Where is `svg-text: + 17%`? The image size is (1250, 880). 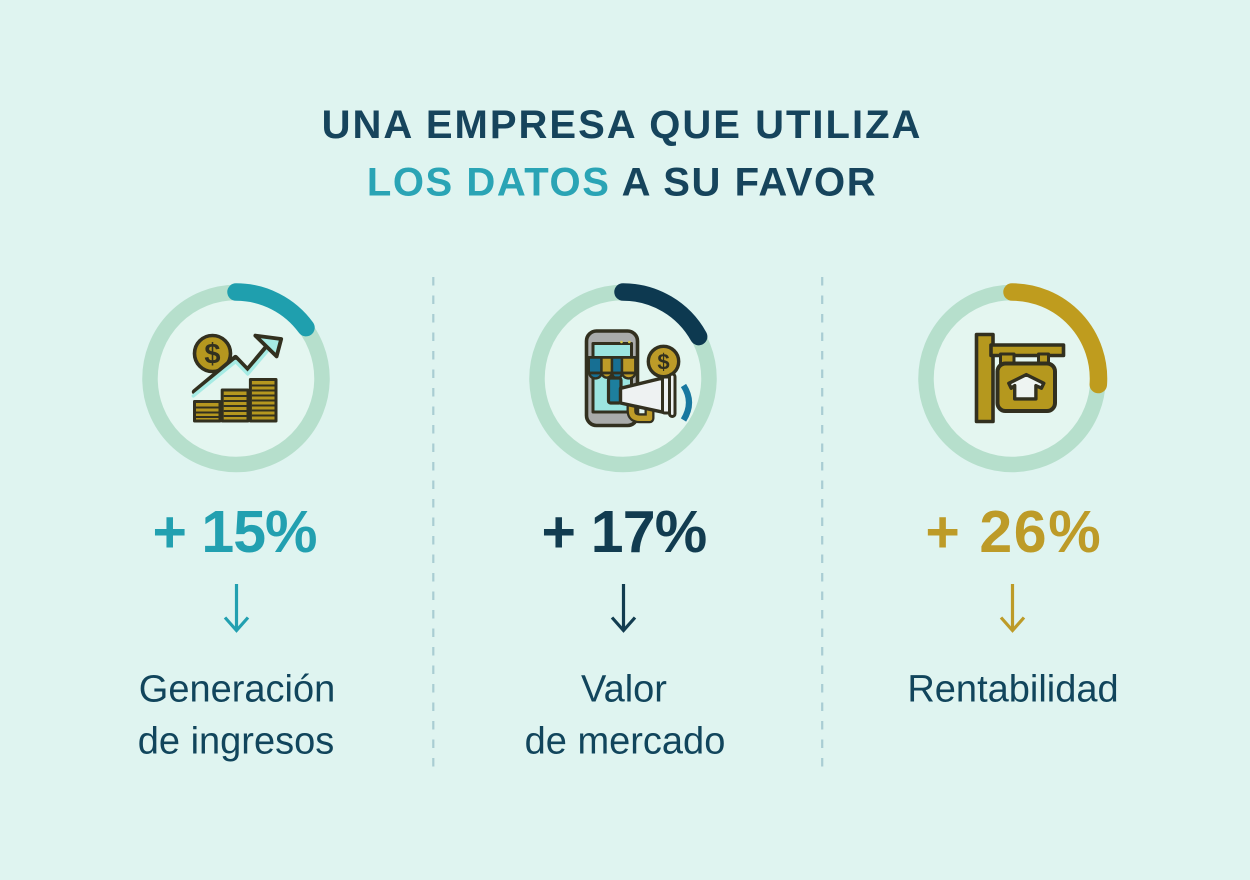
svg-text: + 17% is located at coordinates (624, 532).